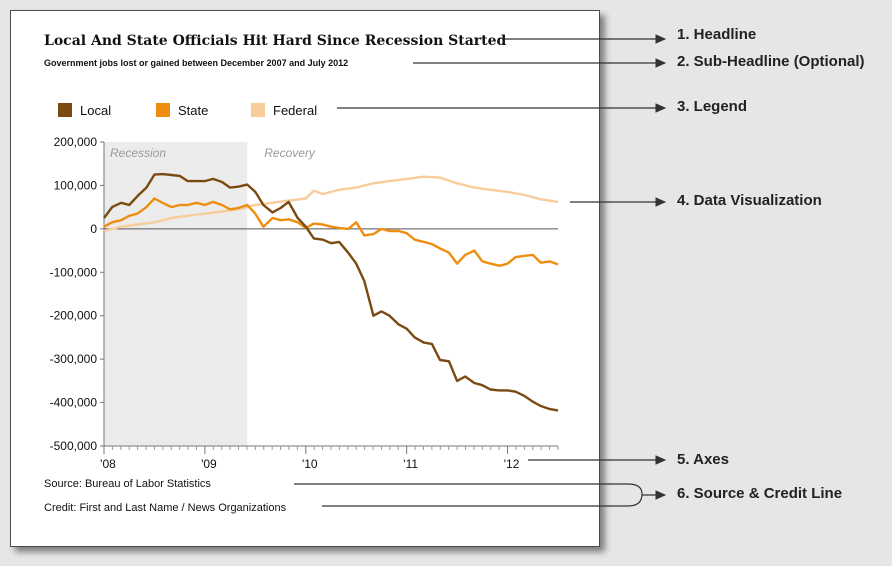 The image size is (892, 566). Describe the element at coordinates (76, 142) in the screenshot. I see `y-tick-label: 200,000` at that location.